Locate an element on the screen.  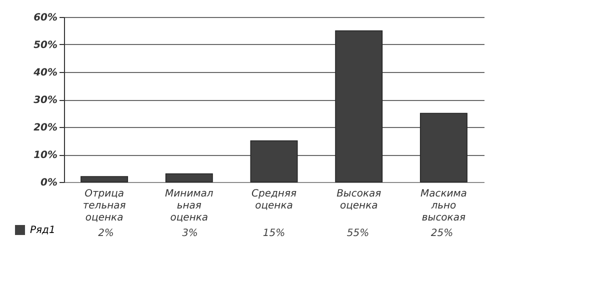
y-tick-label: 10% is located at coordinates (46, 155).